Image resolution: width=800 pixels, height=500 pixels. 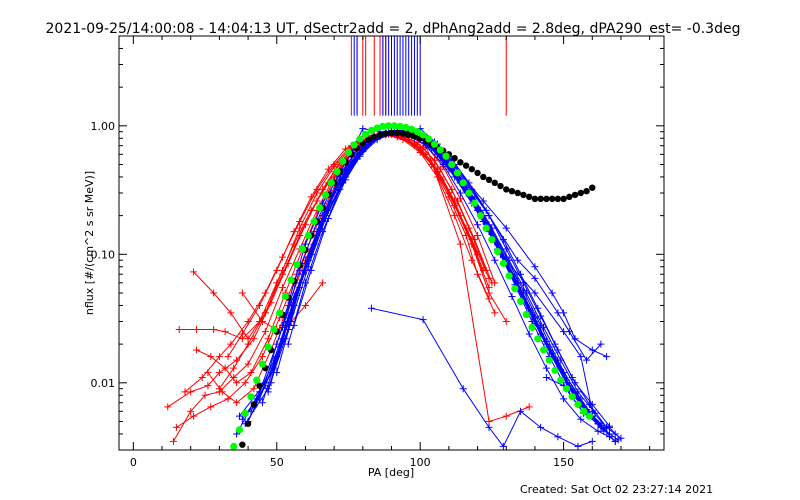 What do you see at coordinates (103, 383) in the screenshot?
I see `y-tick-label: 0.01` at bounding box center [103, 383].